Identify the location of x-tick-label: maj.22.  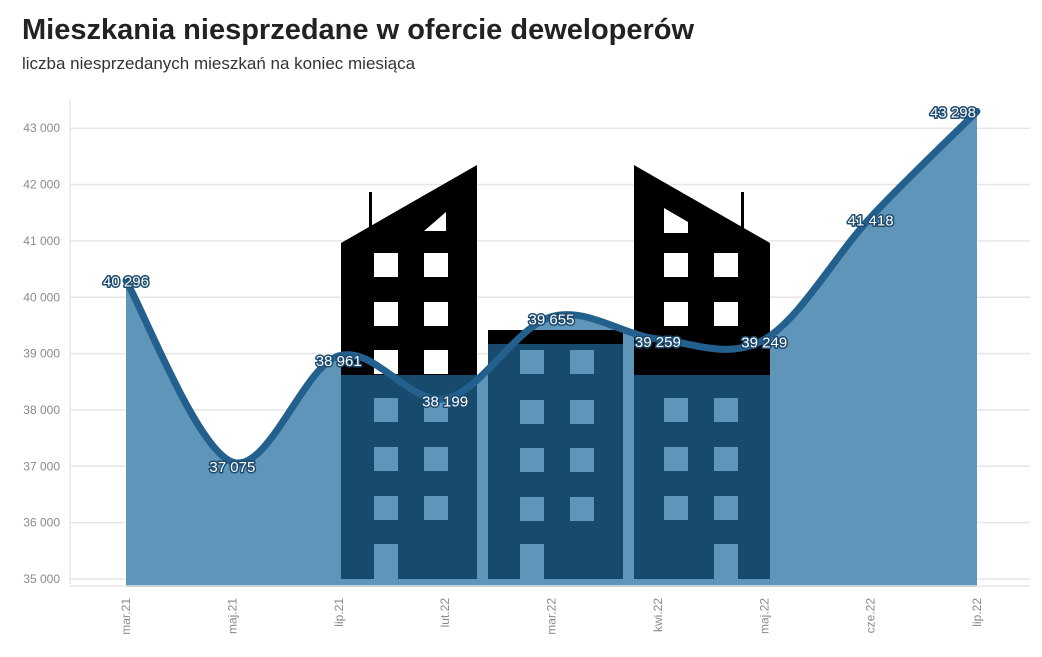
(764, 616).